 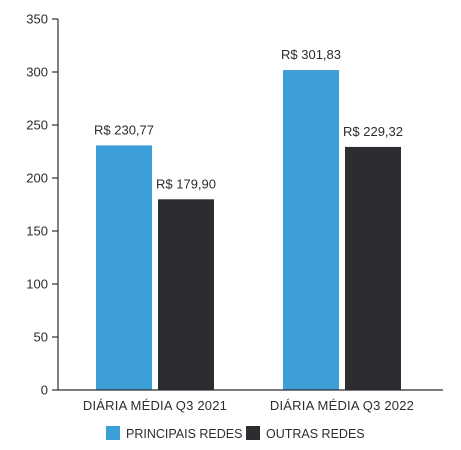 I want to click on x-category-label: DIÁRIA MÉDIA Q3 2022, so click(x=342, y=405).